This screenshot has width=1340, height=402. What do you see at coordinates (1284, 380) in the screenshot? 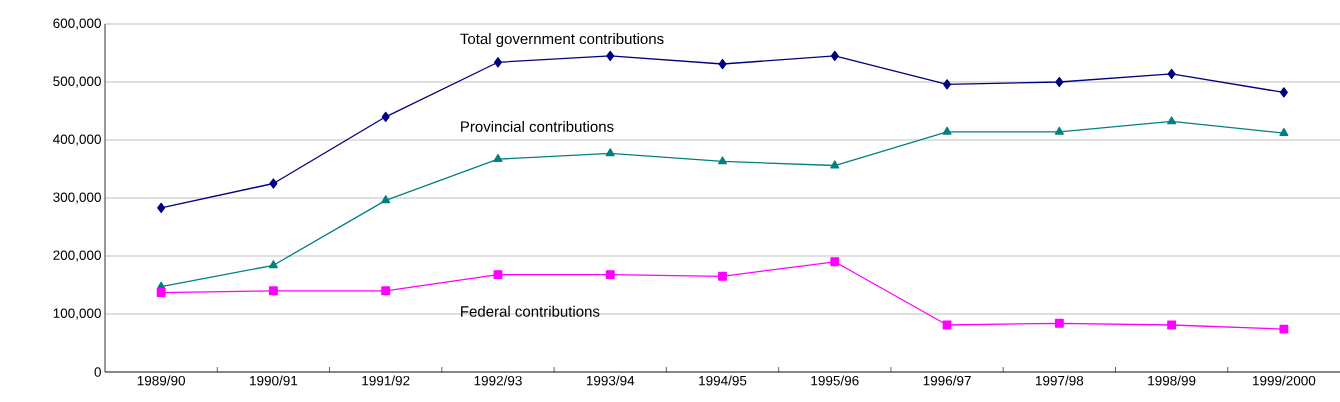
I see `x-tick-label: 1999/2000` at bounding box center [1284, 380].